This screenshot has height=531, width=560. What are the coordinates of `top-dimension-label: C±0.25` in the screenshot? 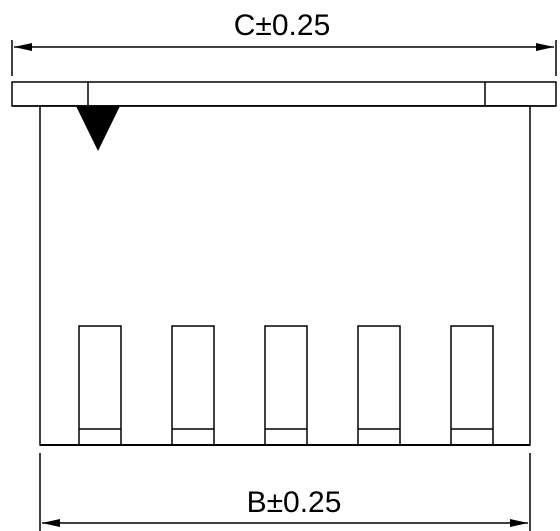 It's located at (282, 25).